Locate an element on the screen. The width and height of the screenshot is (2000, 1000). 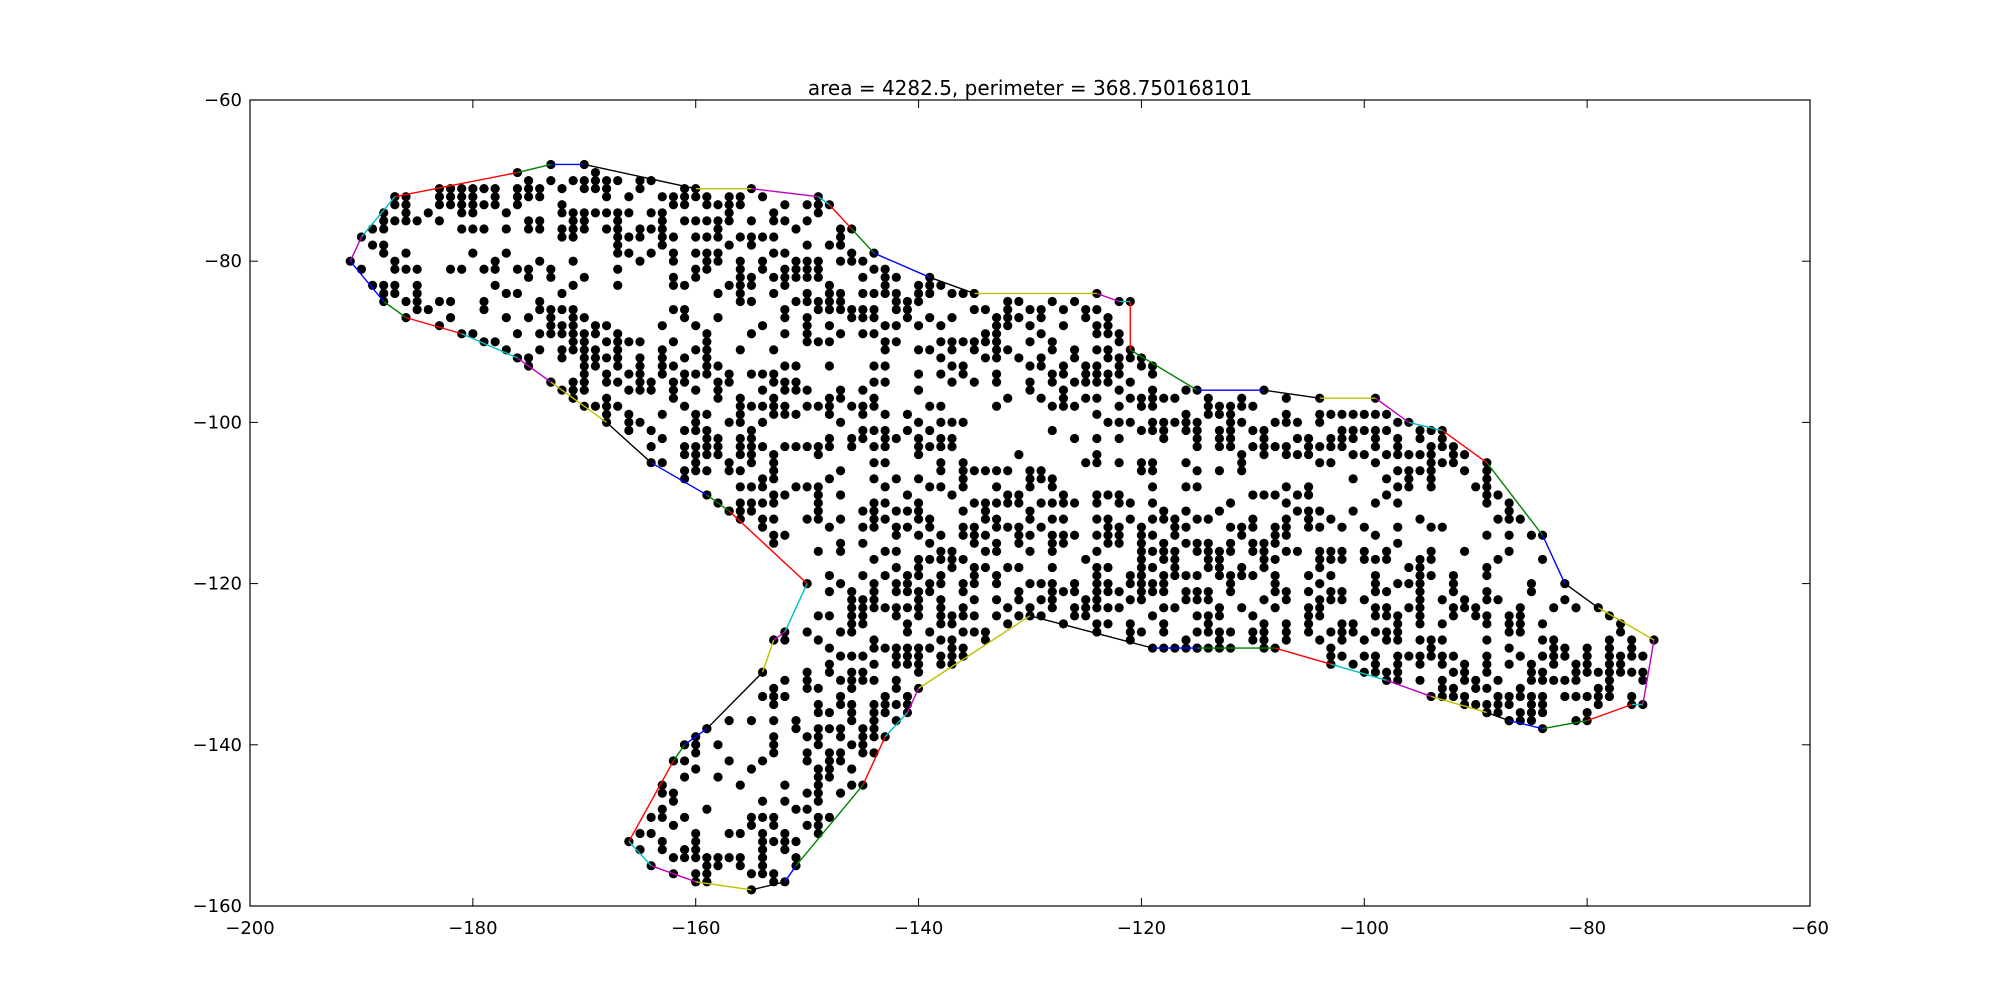
hull-edge is located at coordinates (395, 309).